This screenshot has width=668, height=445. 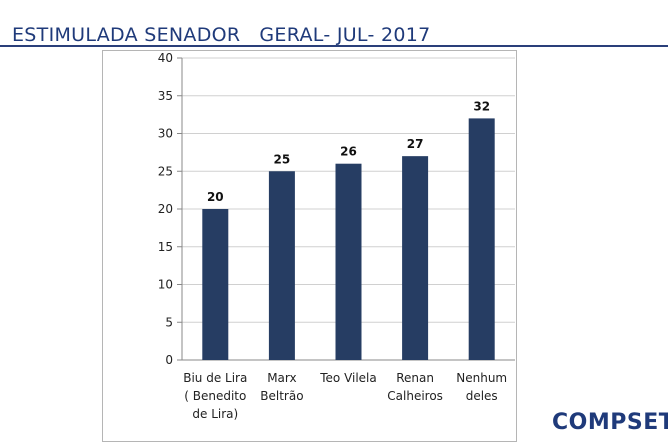 I want to click on y-tick-label: 5, so click(x=169, y=322).